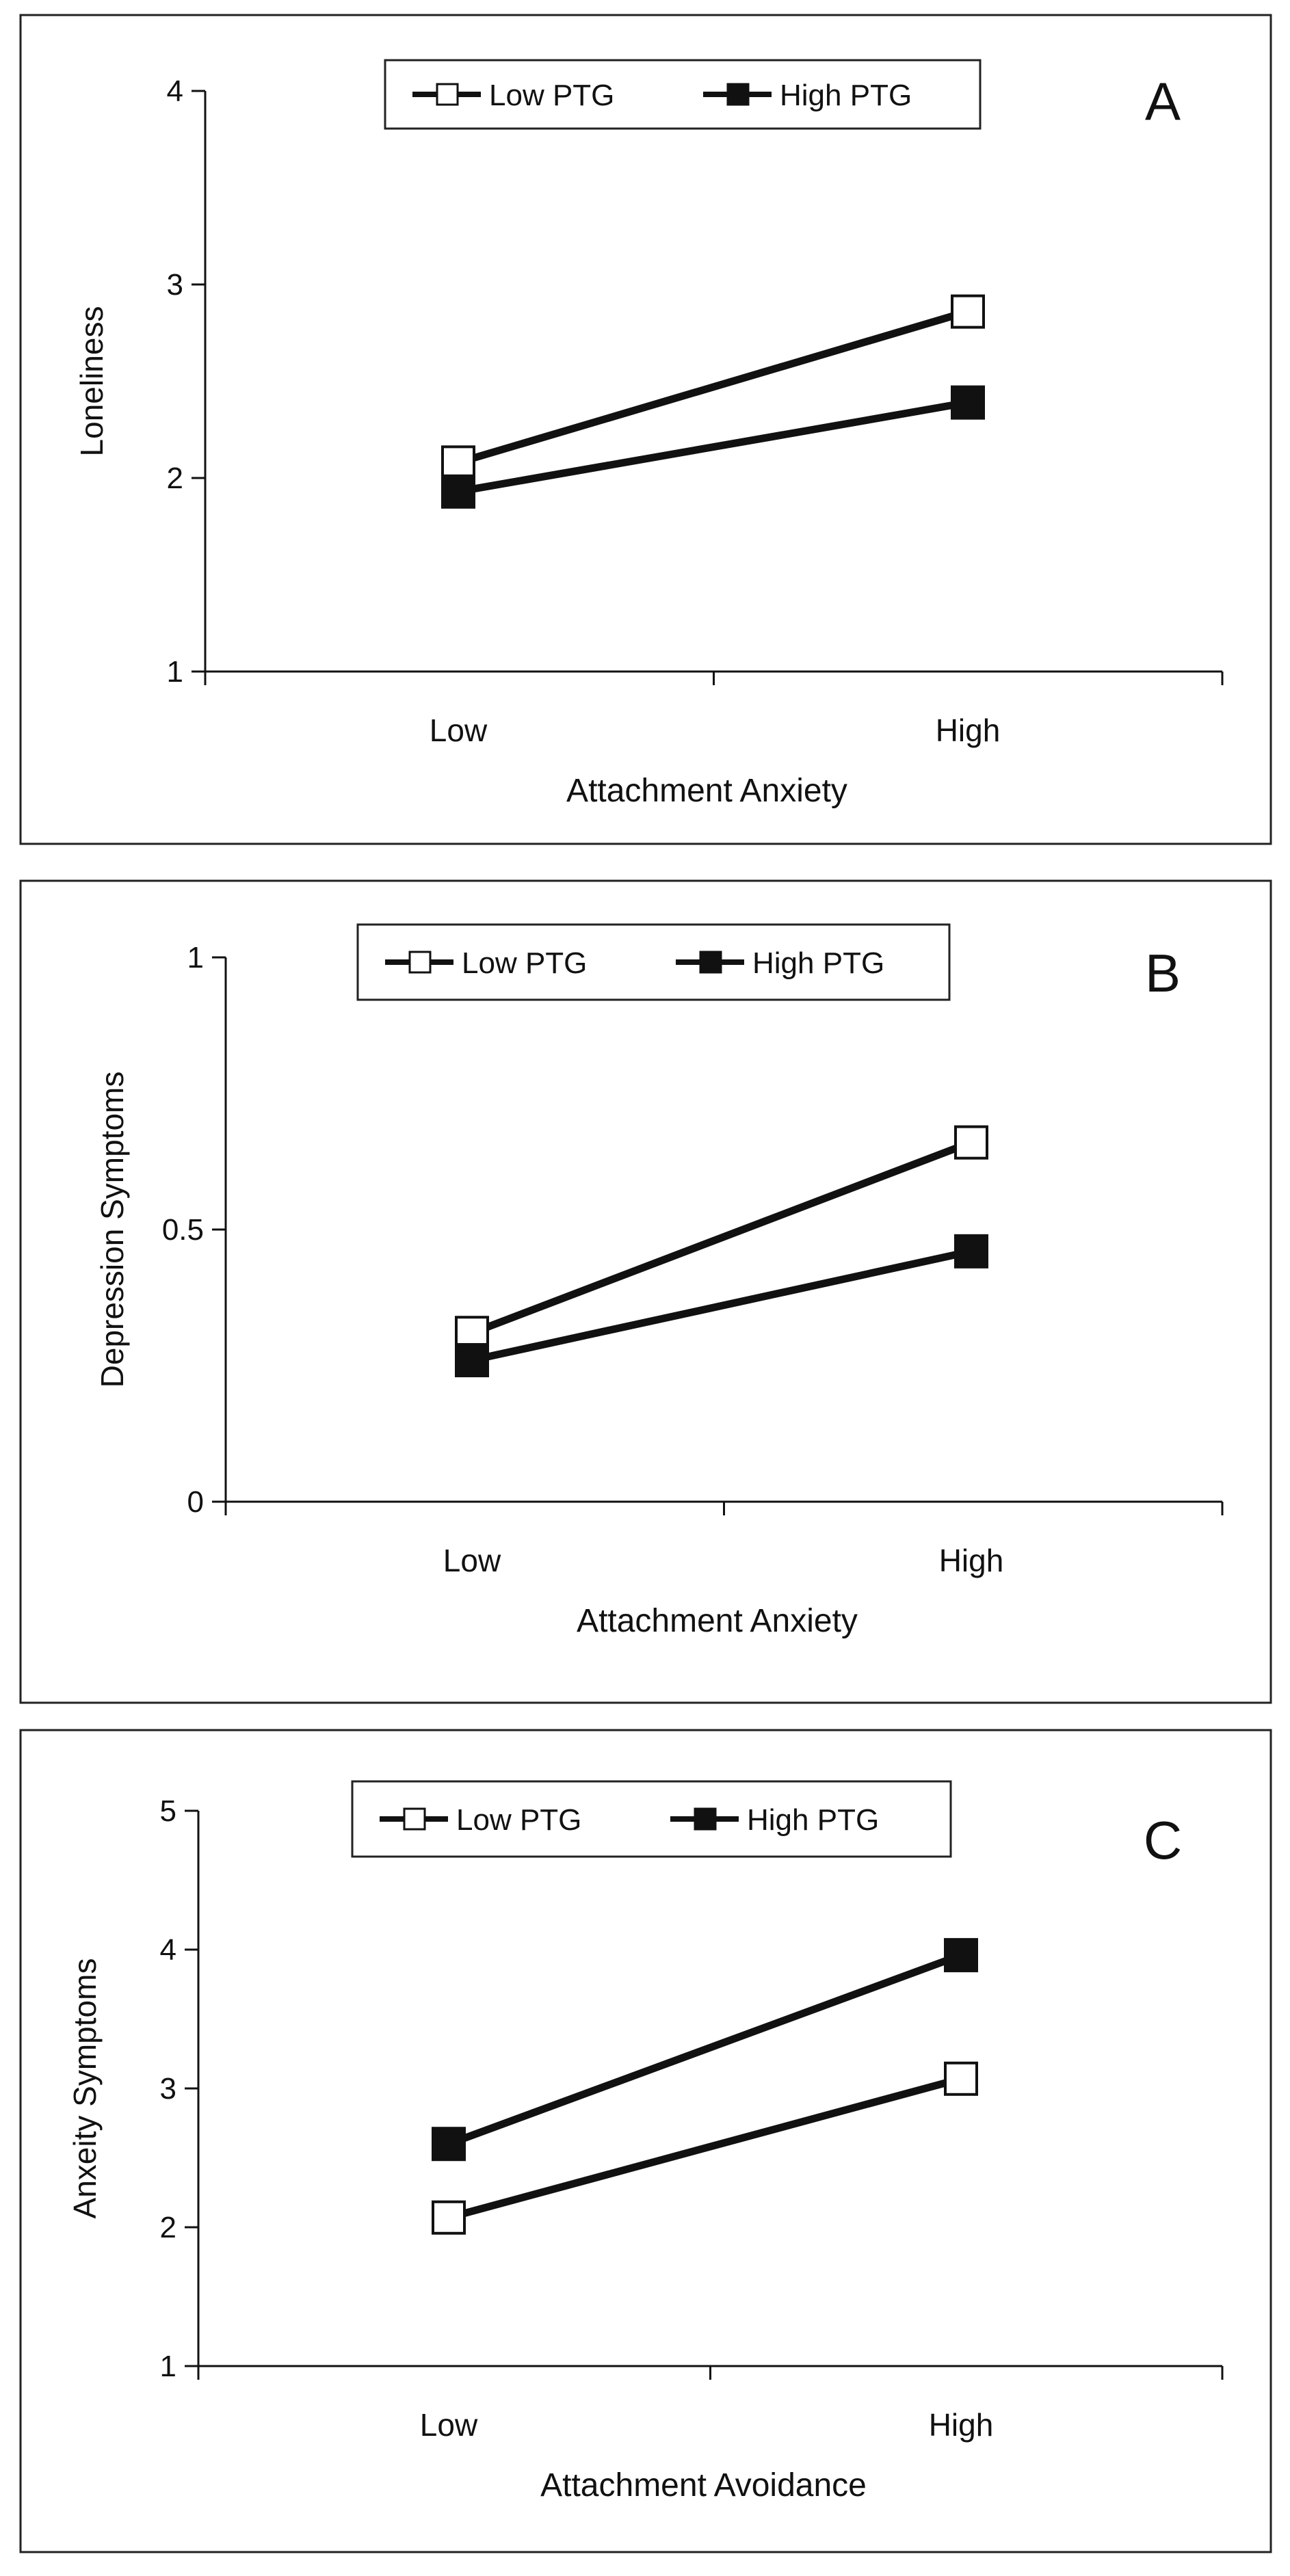  I want to click on panel-label: C, so click(1163, 1840).